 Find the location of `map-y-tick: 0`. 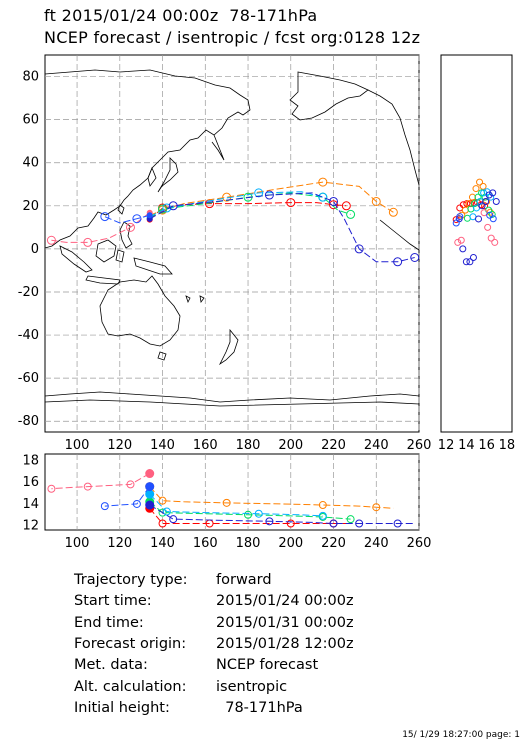

map-y-tick: 0 is located at coordinates (35, 249).